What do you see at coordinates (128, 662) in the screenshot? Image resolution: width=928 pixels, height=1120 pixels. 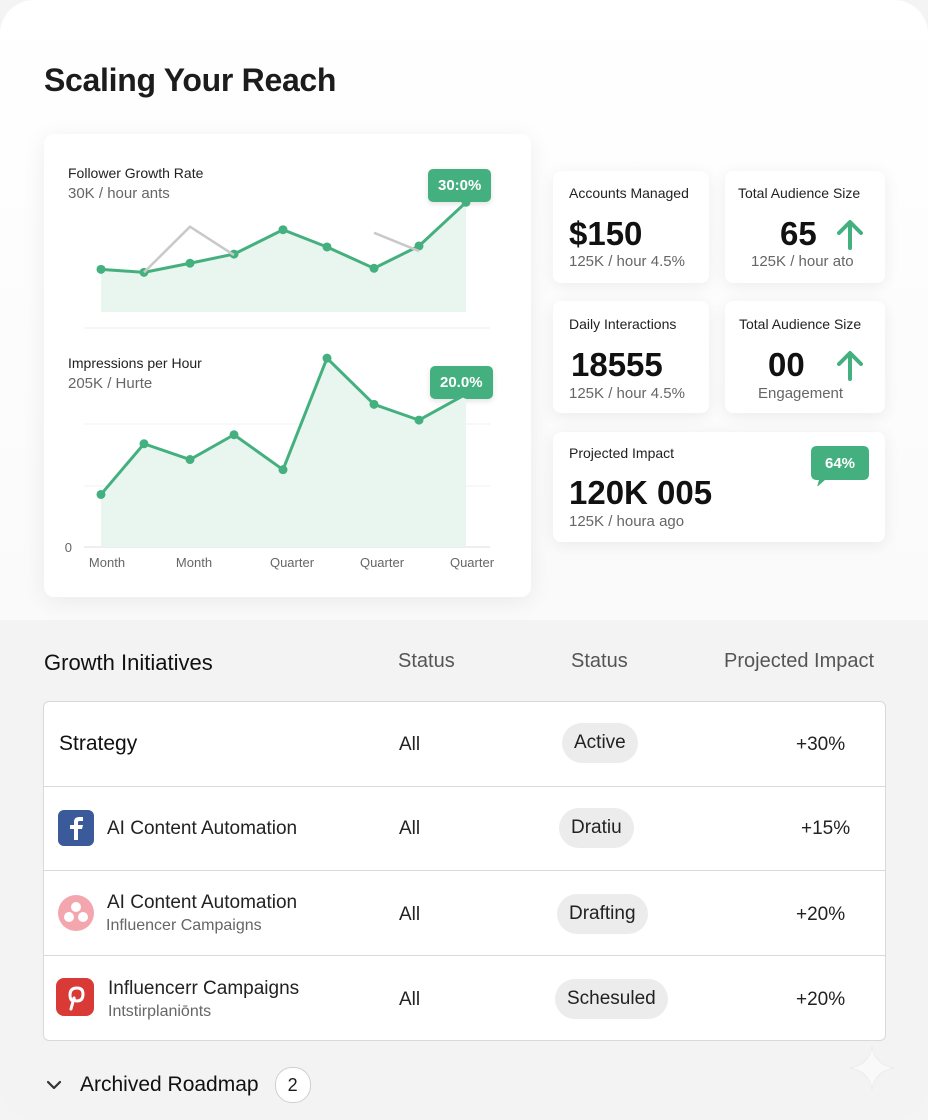 I see `growth-initiatives-header: Growth Initiatives` at bounding box center [128, 662].